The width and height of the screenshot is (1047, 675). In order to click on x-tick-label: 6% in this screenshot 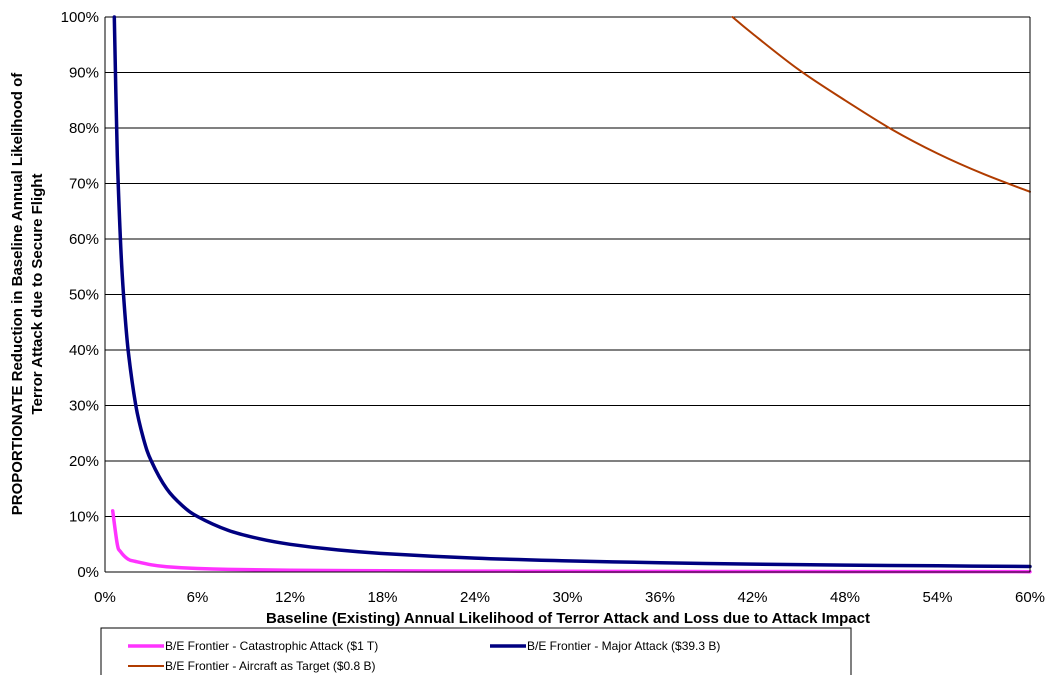, I will do `click(198, 597)`.